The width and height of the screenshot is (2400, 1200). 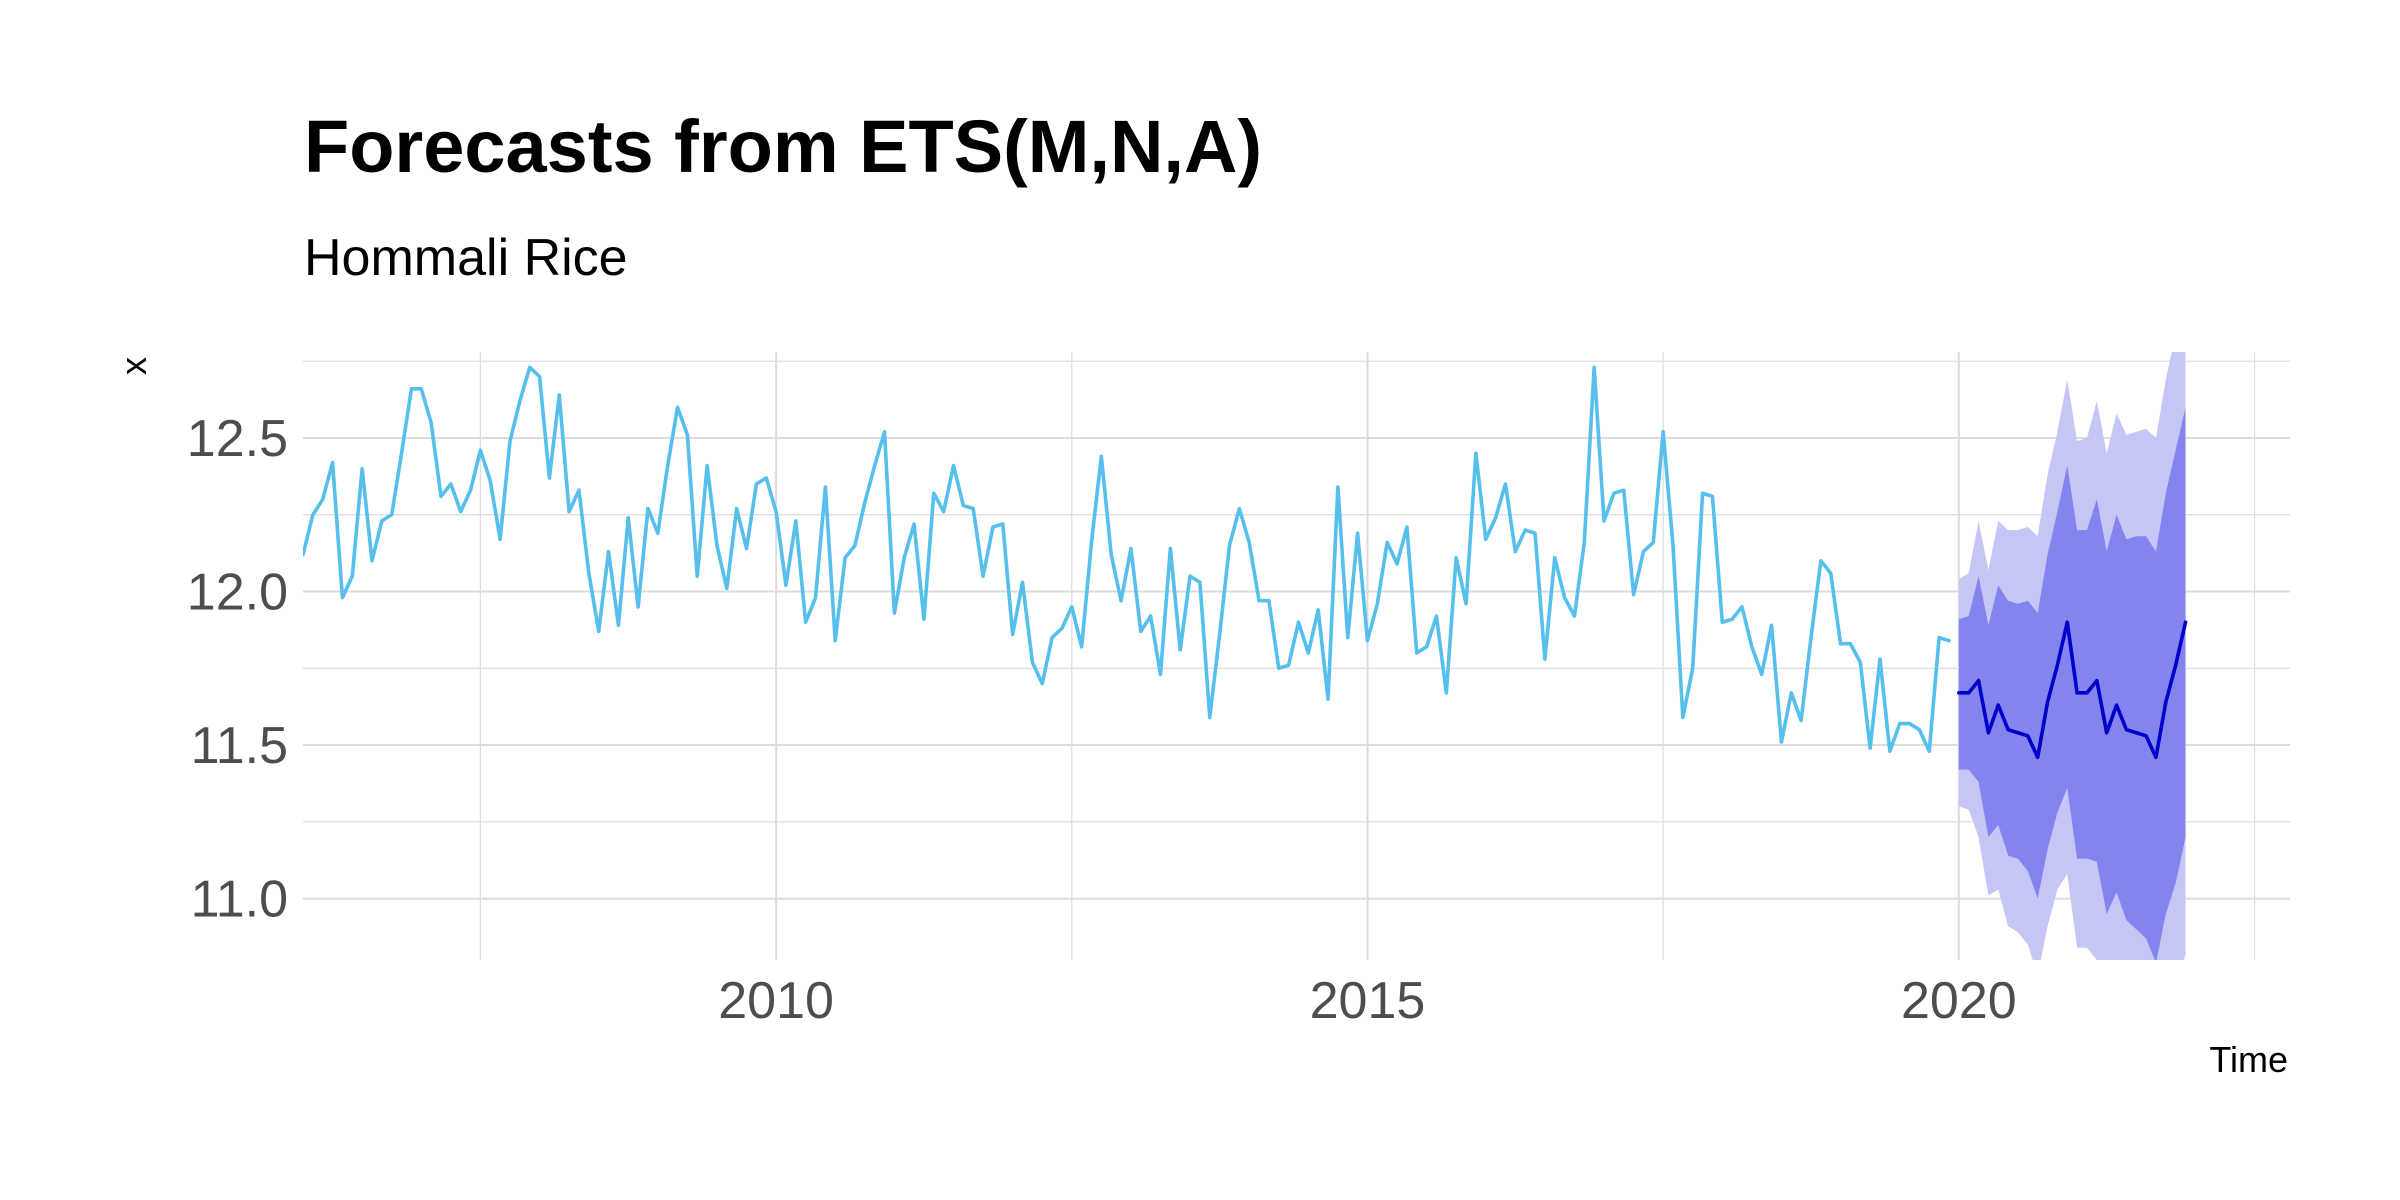 I want to click on x-tick-label: 2020, so click(x=1959, y=1001).